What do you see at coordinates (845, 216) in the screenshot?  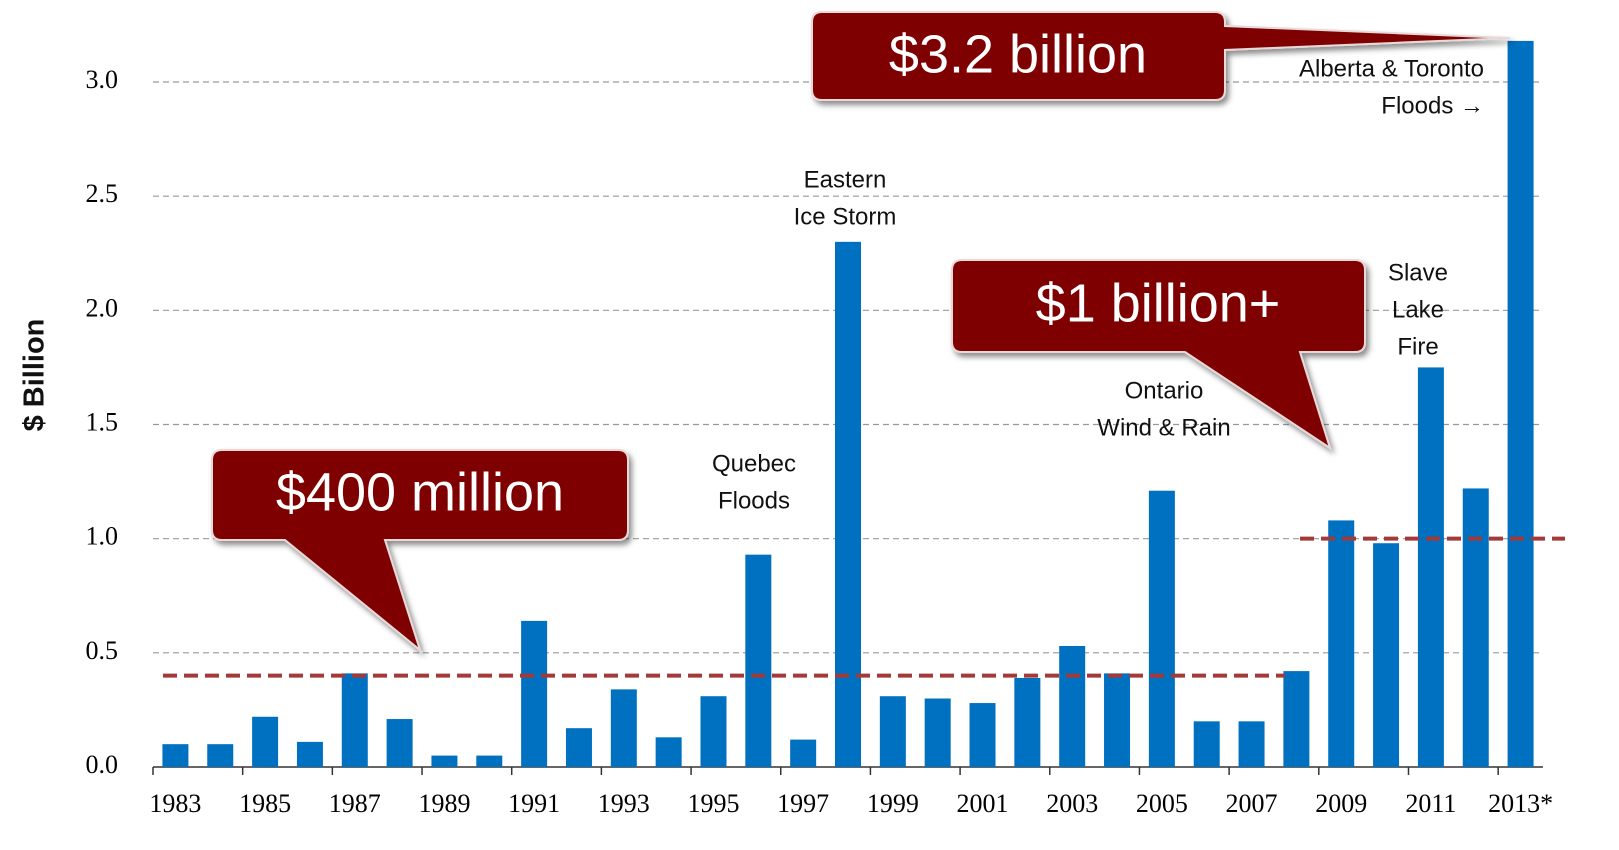 I see `annotation: Ice Storm` at bounding box center [845, 216].